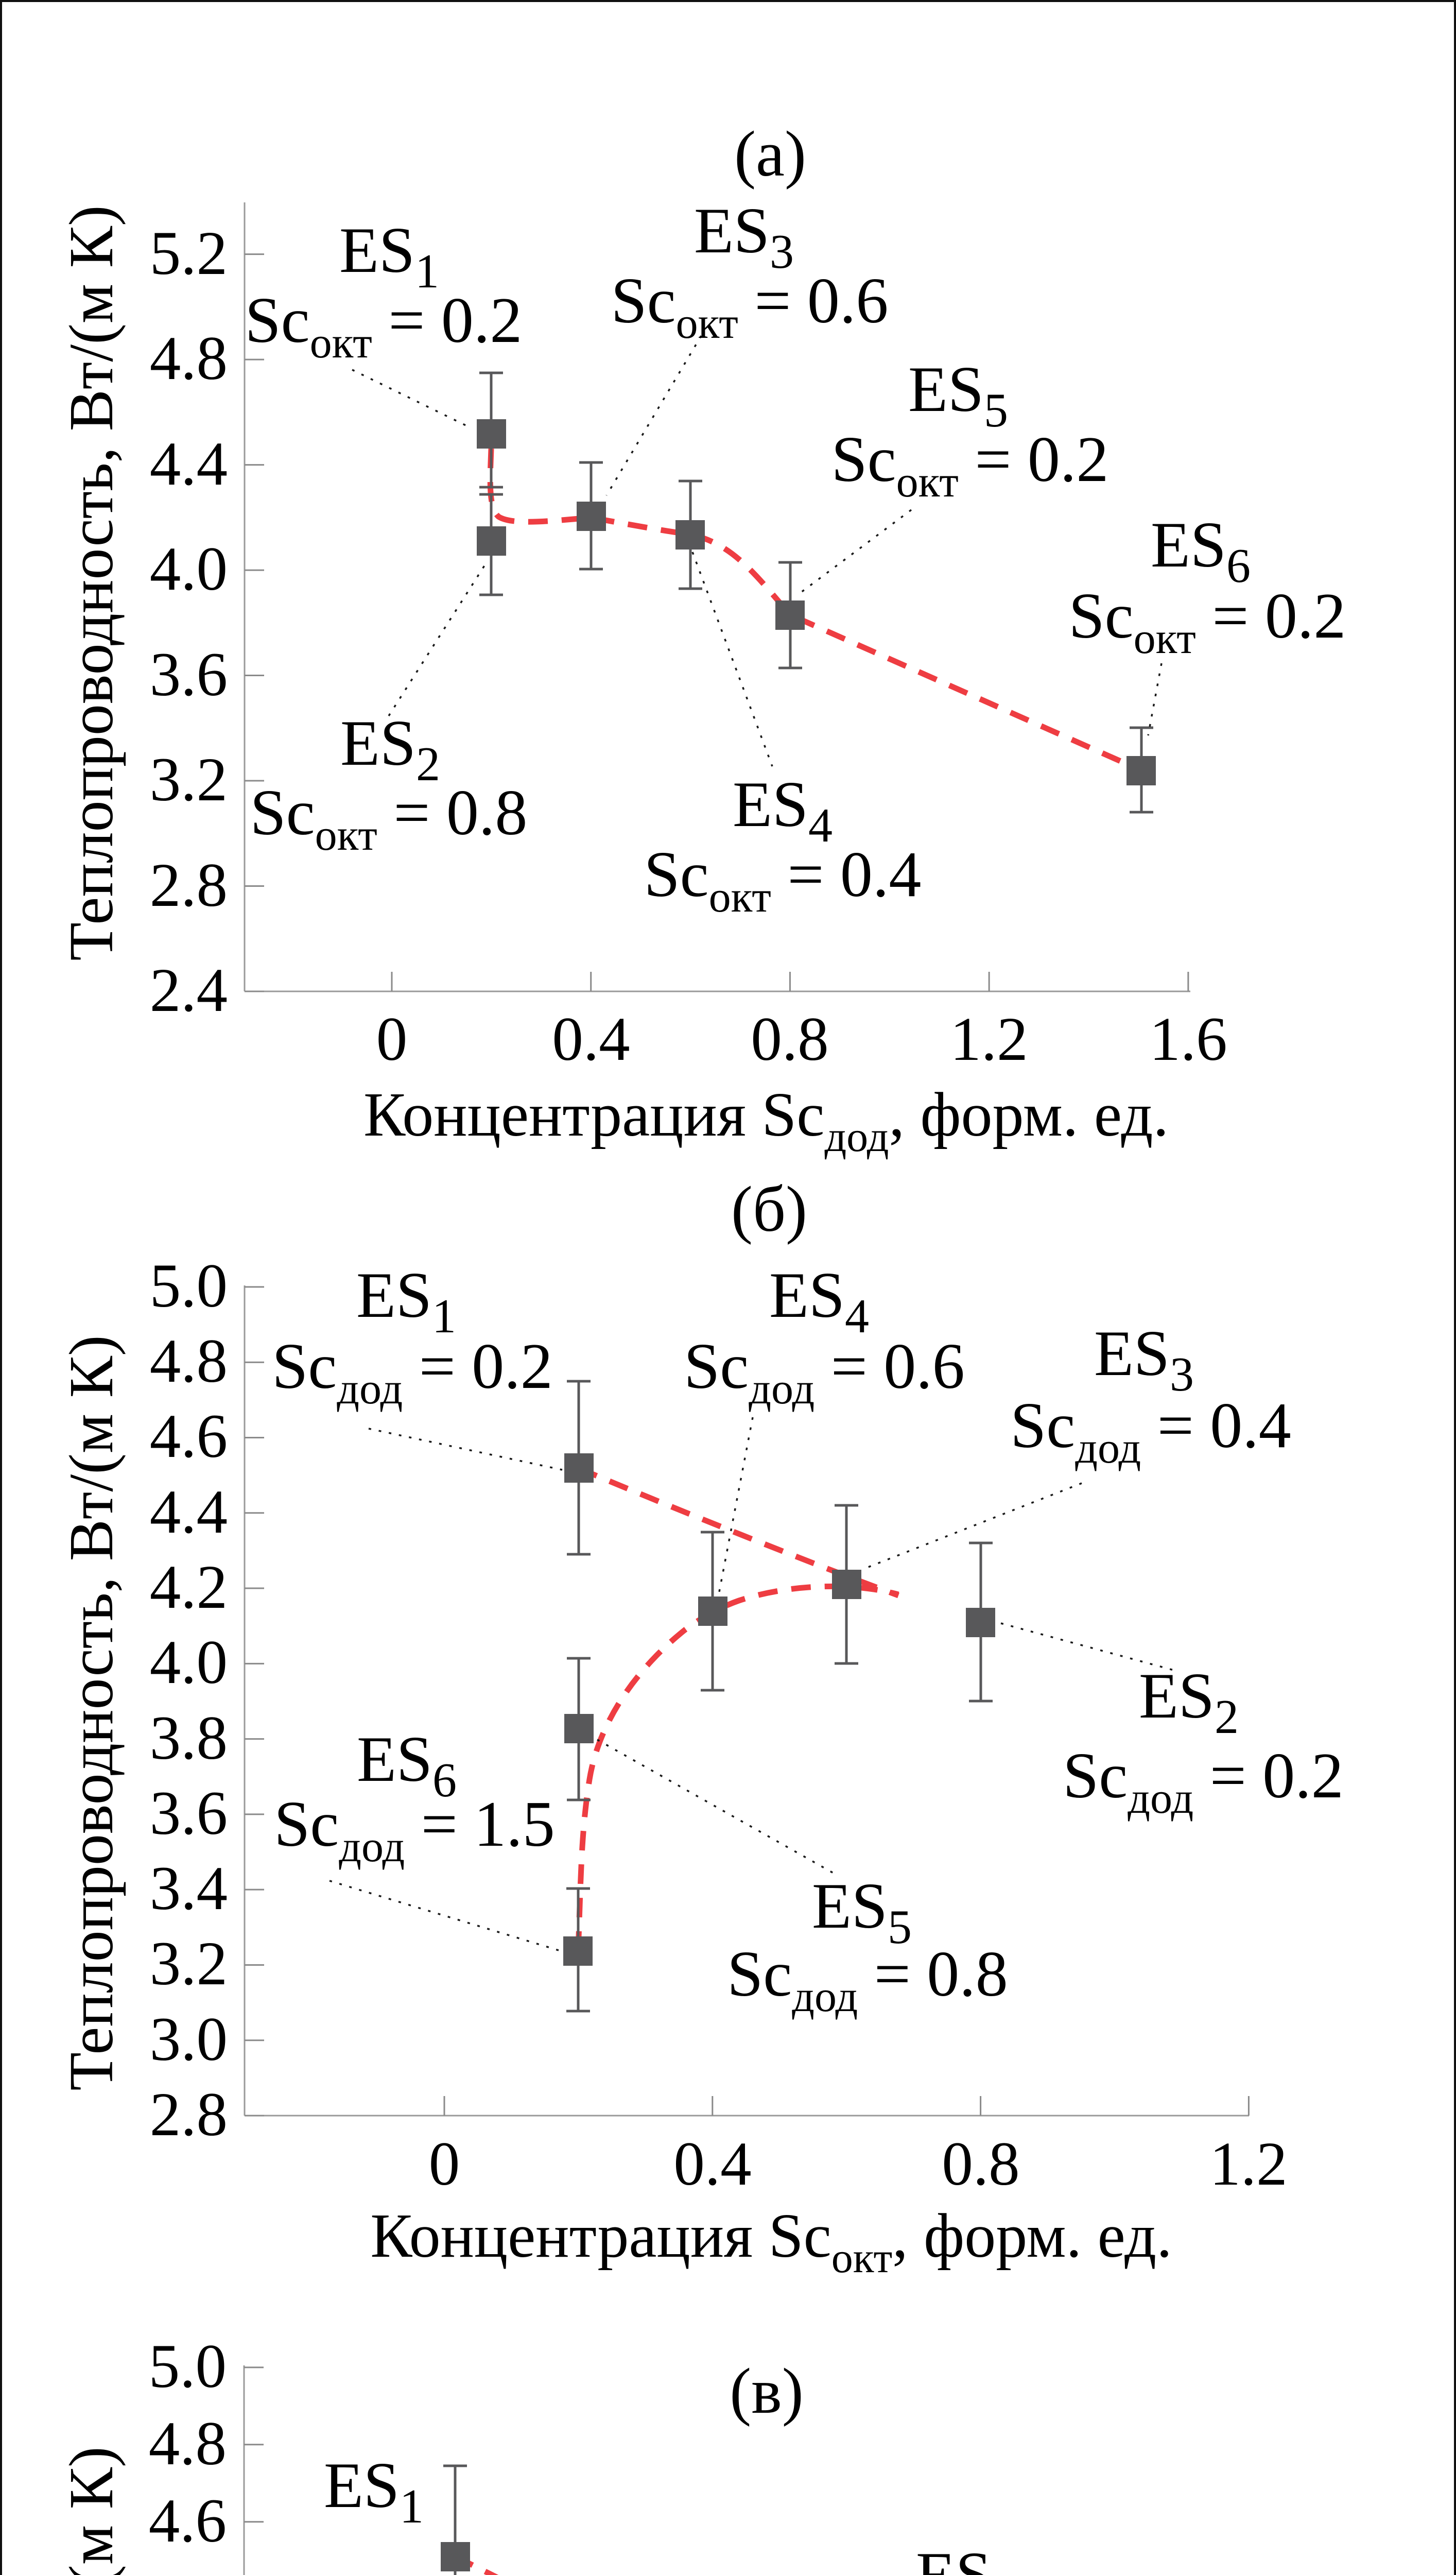 The width and height of the screenshot is (1456, 2575). Describe the element at coordinates (783, 880) in the screenshot. I see `svg-text: Scокт = 0.4` at that location.